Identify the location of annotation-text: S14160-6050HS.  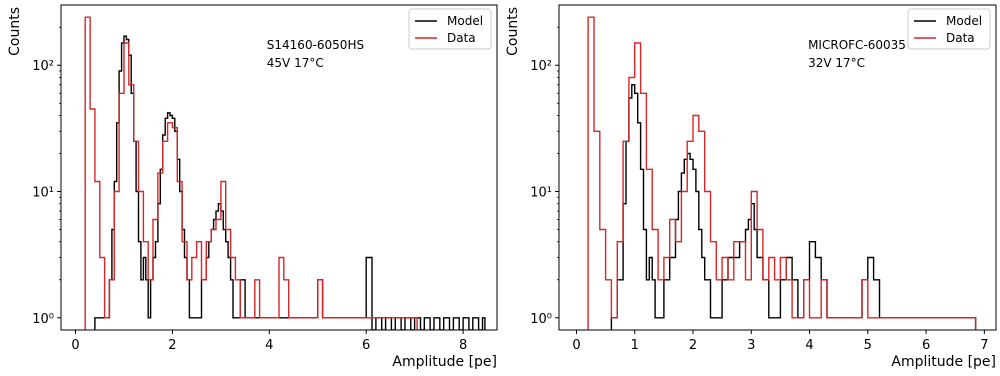
(315, 45).